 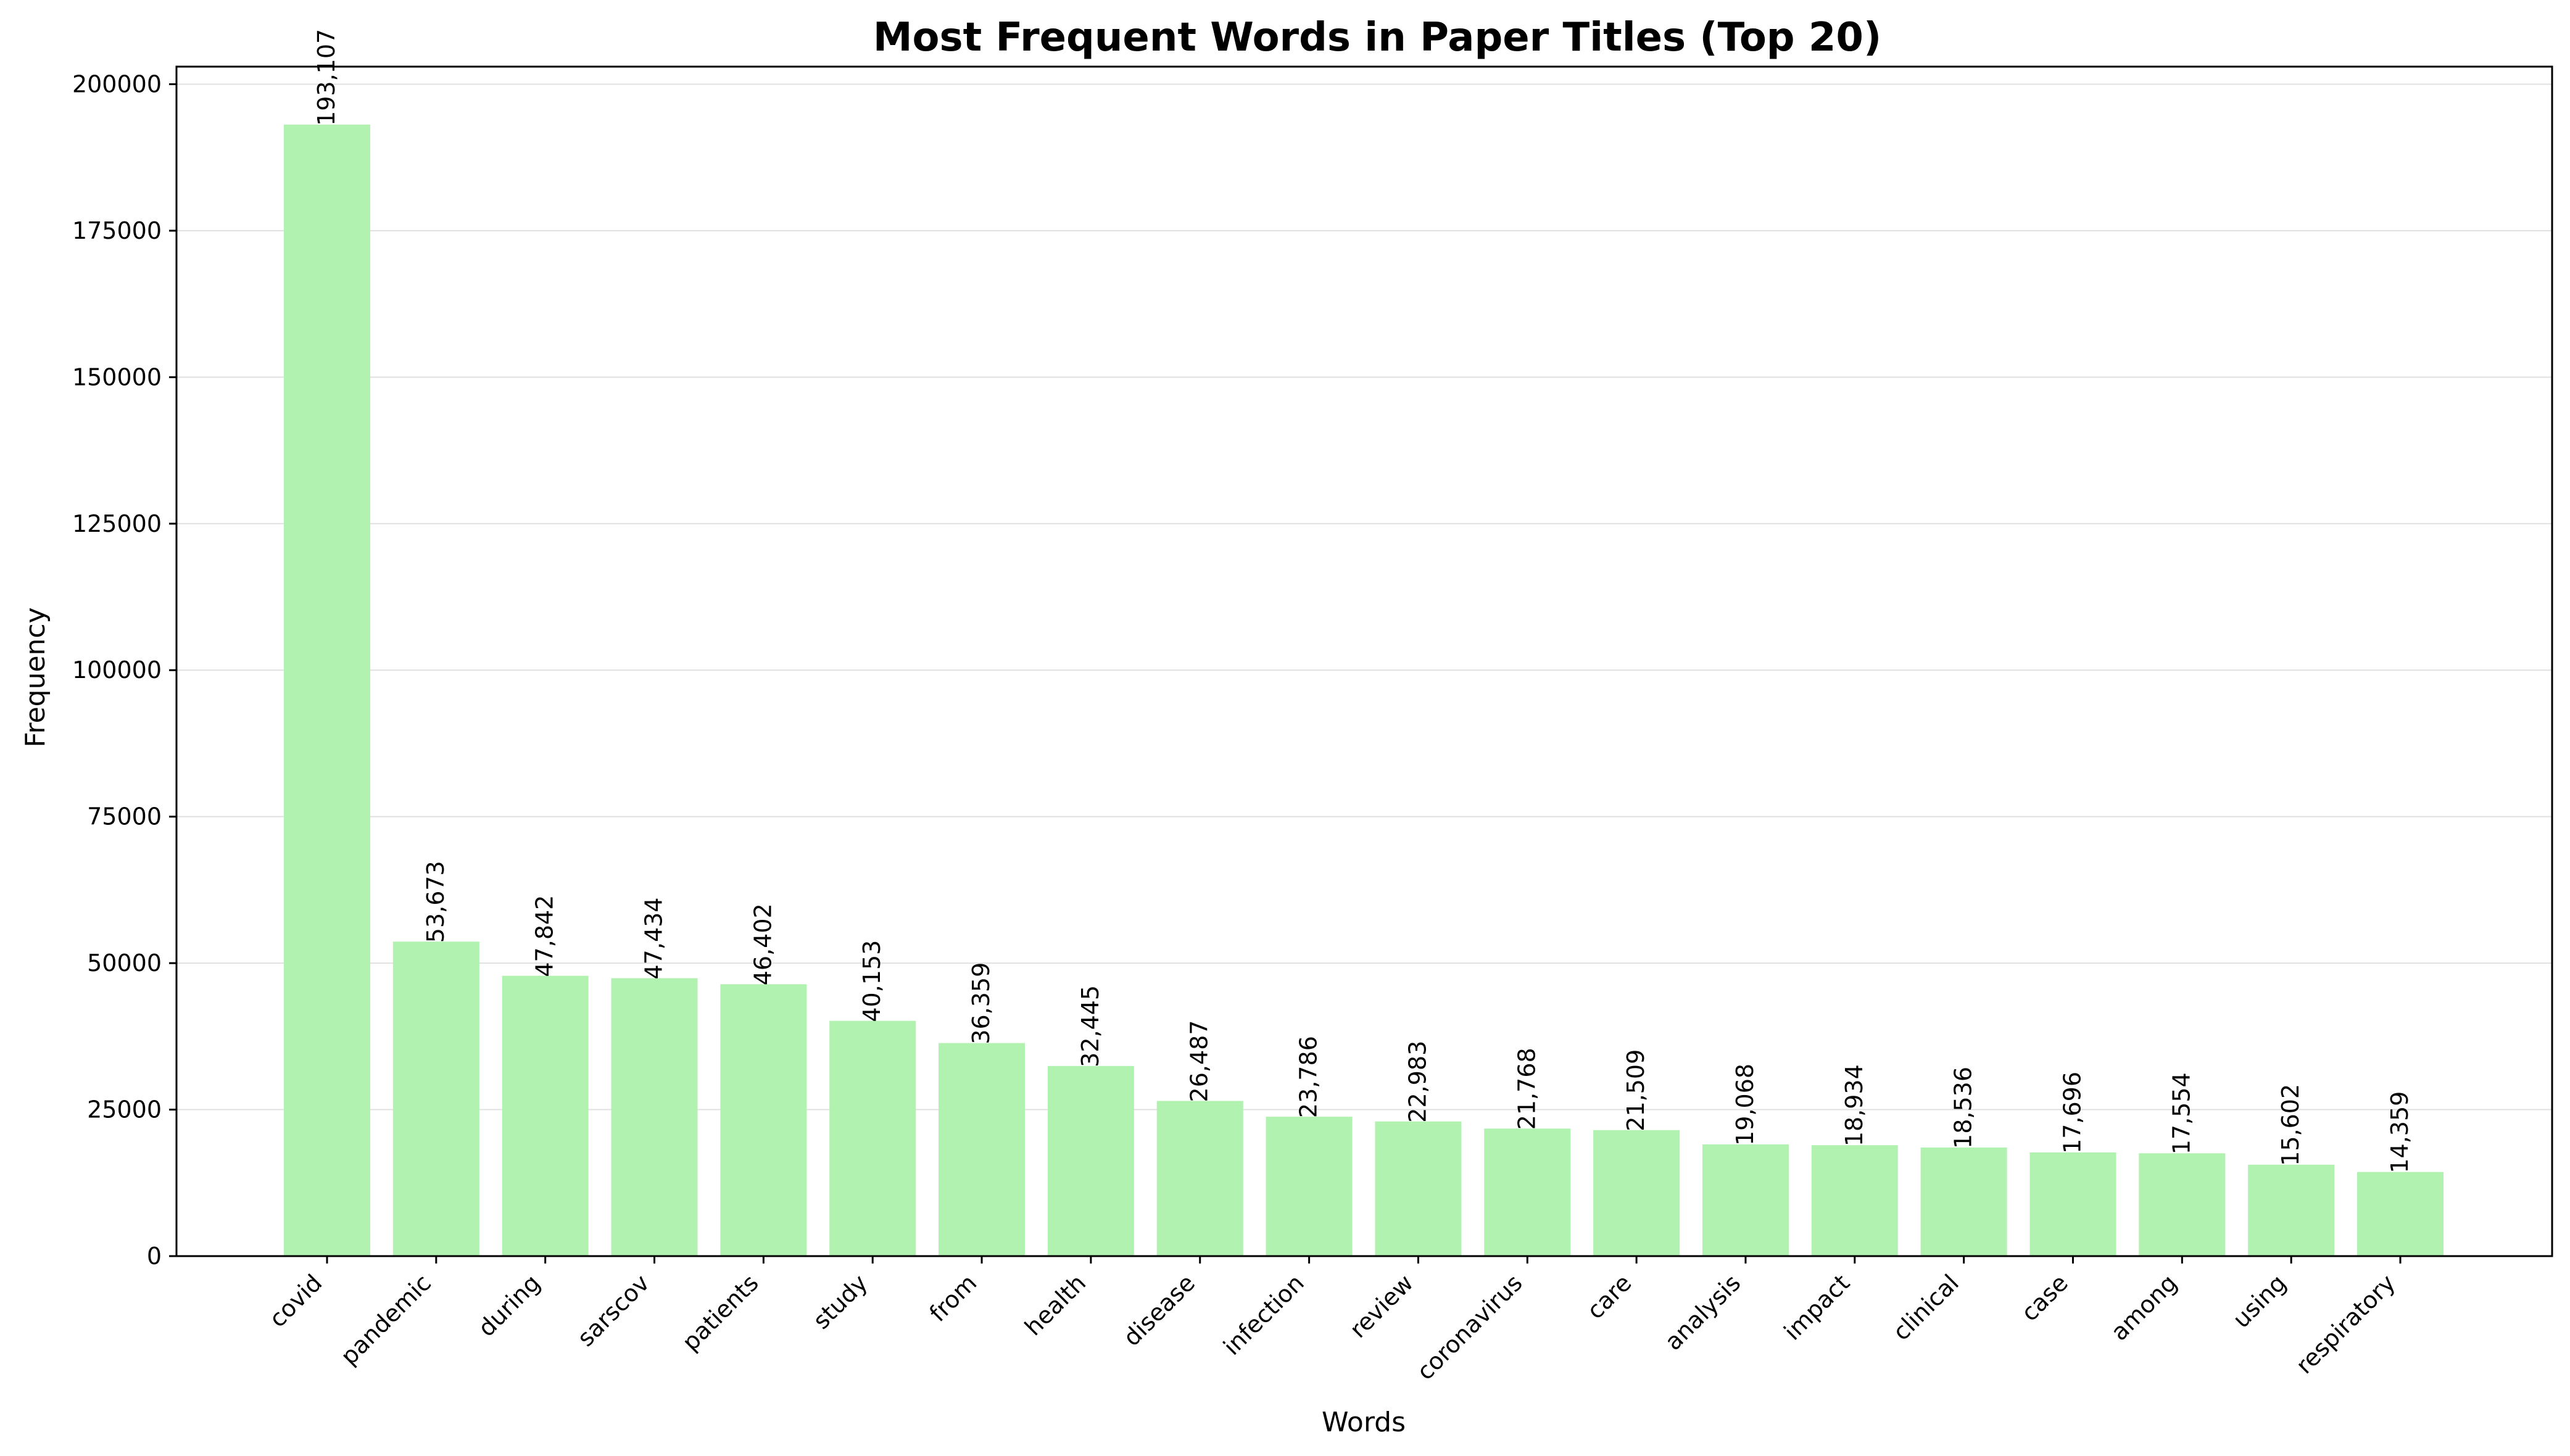 I want to click on x-tick-label: sarscov, so click(x=613, y=1310).